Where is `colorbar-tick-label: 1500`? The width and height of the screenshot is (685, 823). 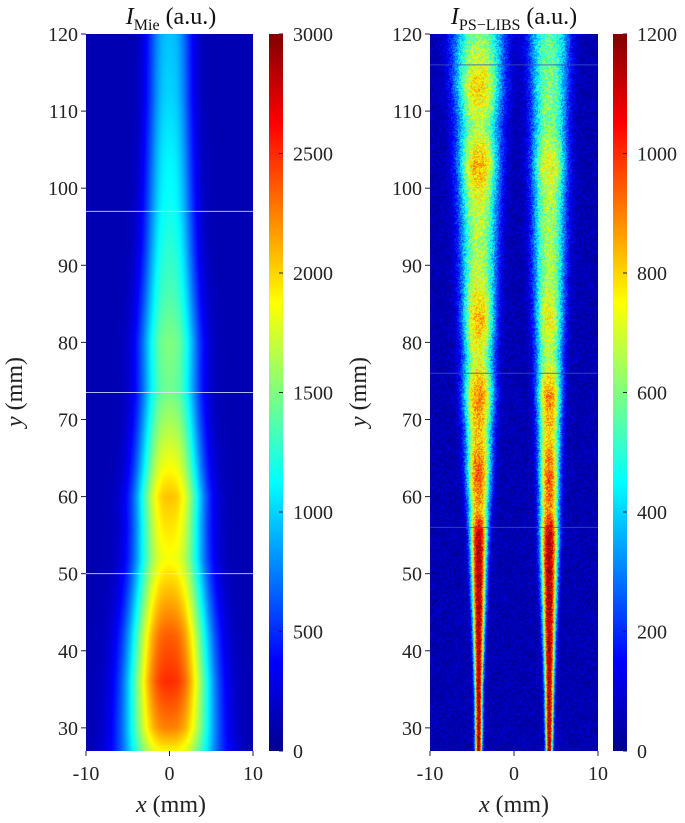 colorbar-tick-label: 1500 is located at coordinates (313, 394).